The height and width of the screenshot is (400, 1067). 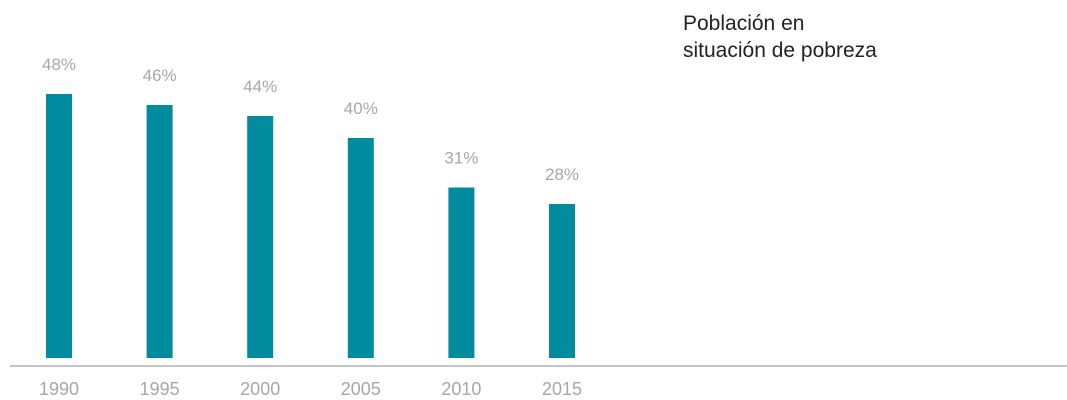 What do you see at coordinates (160, 389) in the screenshot?
I see `x-tick-label-1995: 1995` at bounding box center [160, 389].